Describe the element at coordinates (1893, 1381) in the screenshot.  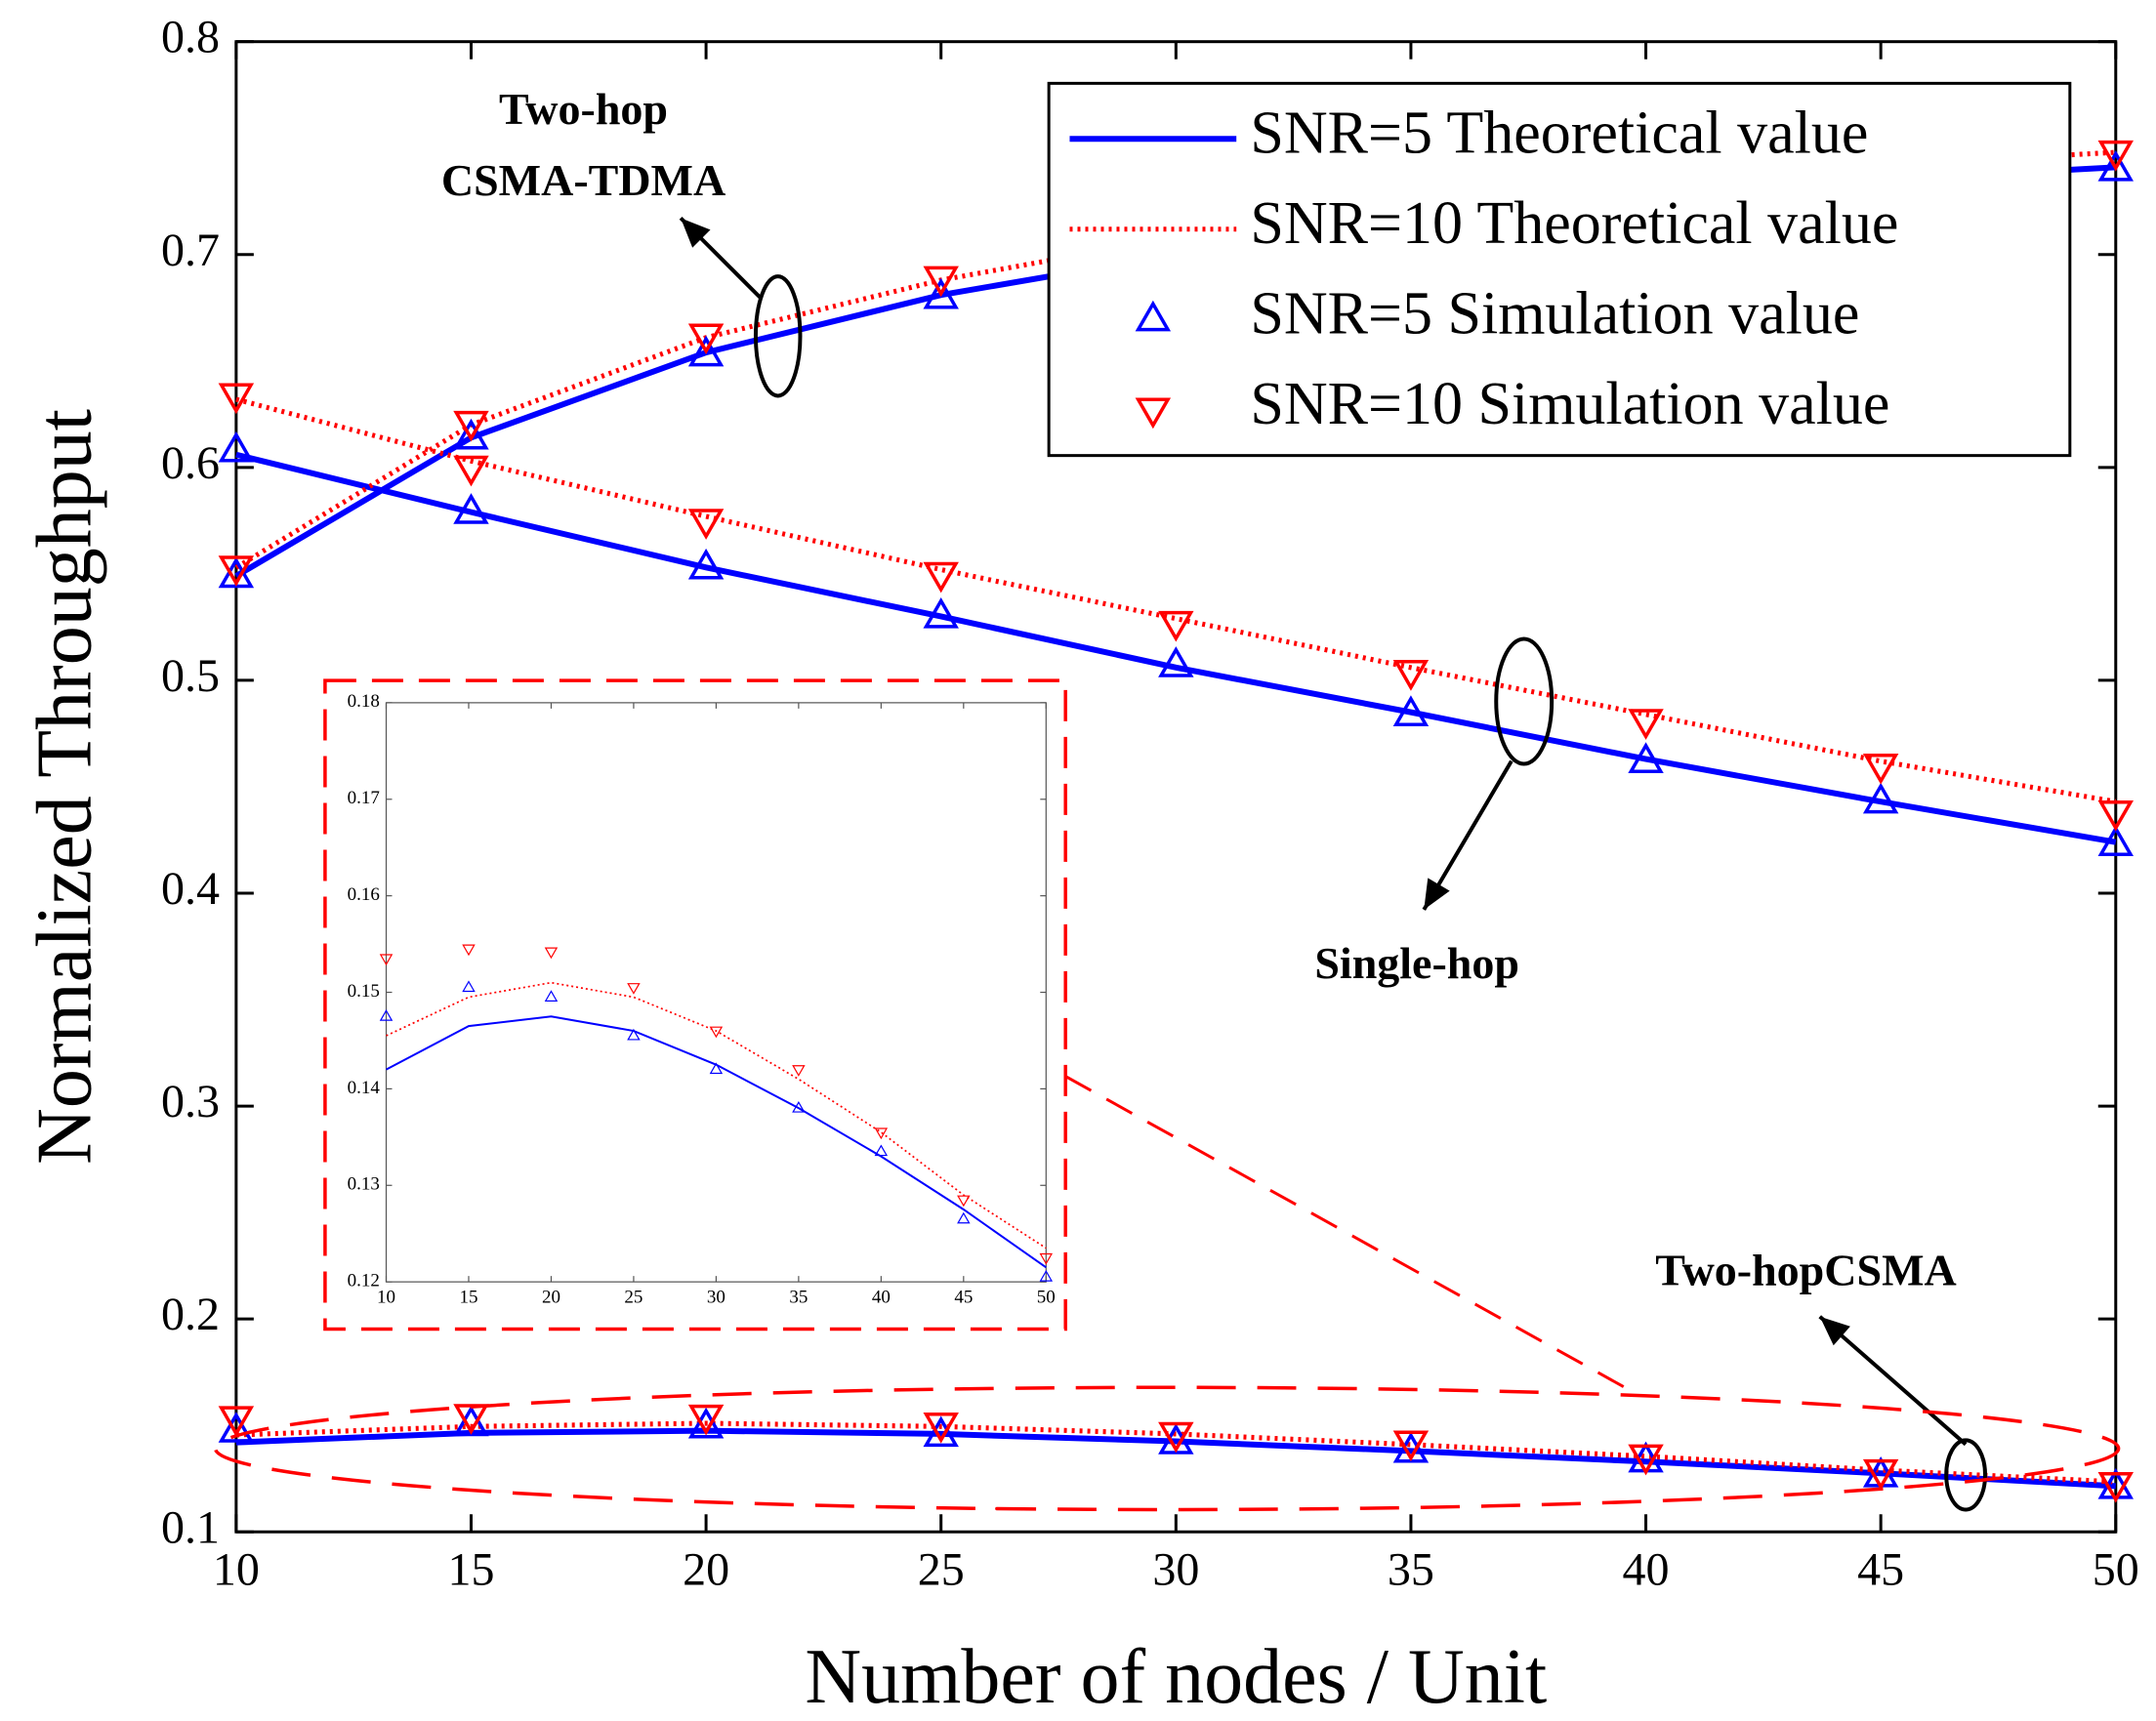
I see `arrow` at that location.